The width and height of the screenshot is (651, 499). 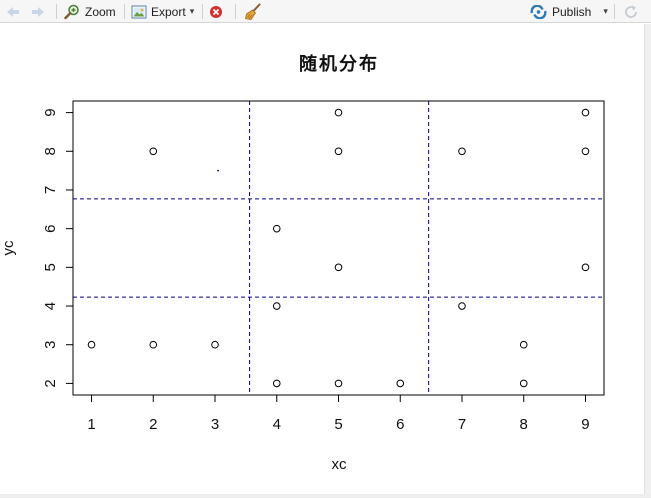 I want to click on x-tick-label: 7, so click(x=462, y=424).